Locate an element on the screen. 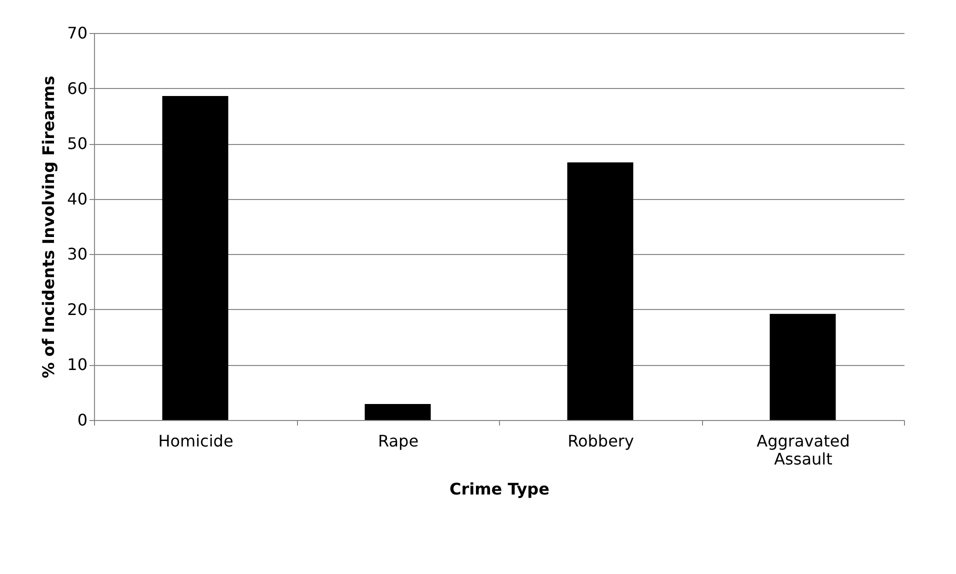 The width and height of the screenshot is (956, 574). y-tick-label: 40 is located at coordinates (77, 198).